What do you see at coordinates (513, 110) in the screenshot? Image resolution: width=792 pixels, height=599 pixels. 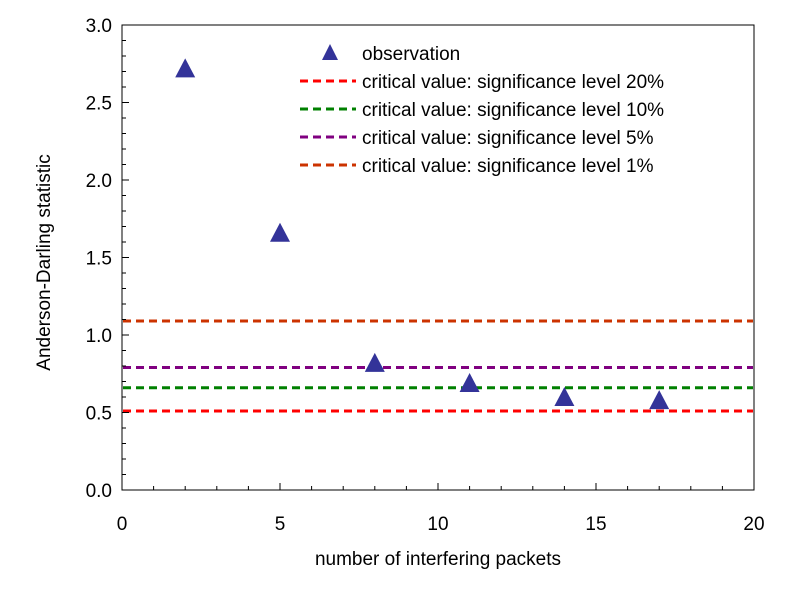 I see `legend-label: critical value: significance level 10%` at bounding box center [513, 110].